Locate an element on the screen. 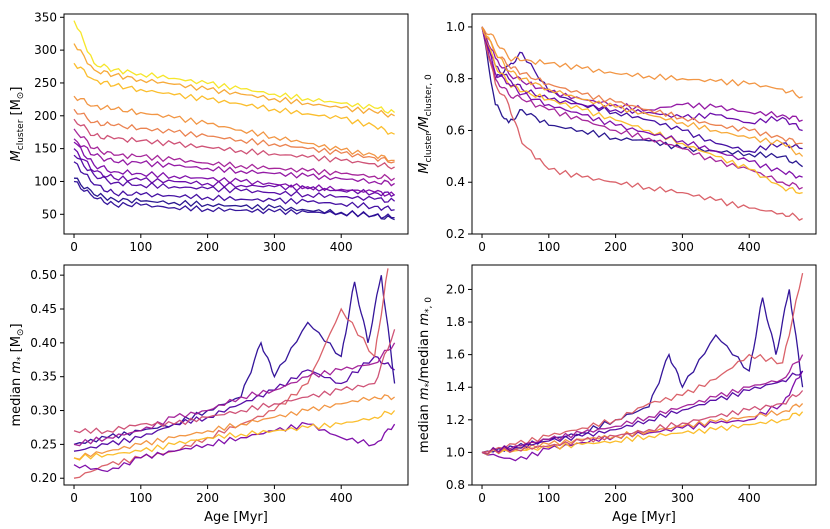  series-line-s7 is located at coordinates (234, 144).